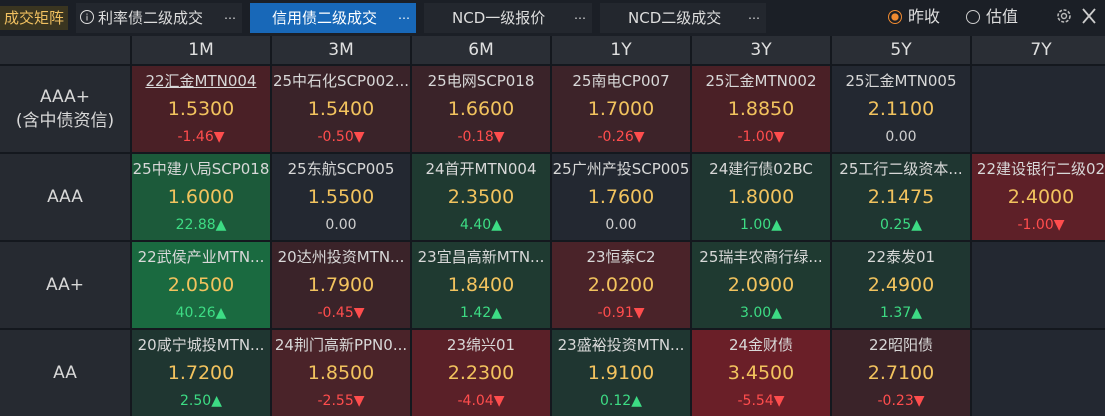  Describe the element at coordinates (201, 169) in the screenshot. I see `bond-name-text: 25中建八局SCP018` at that location.